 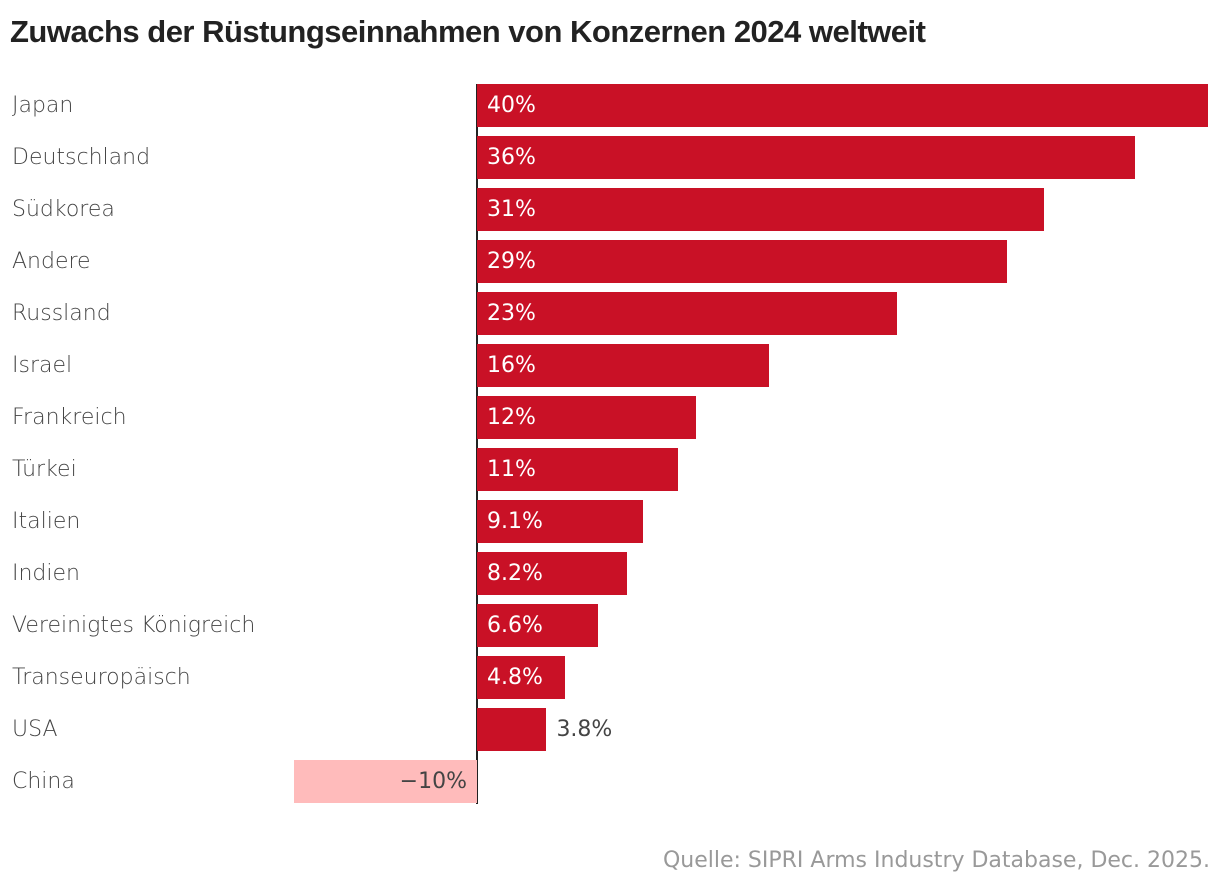 I want to click on data-label: 11%, so click(x=511, y=469).